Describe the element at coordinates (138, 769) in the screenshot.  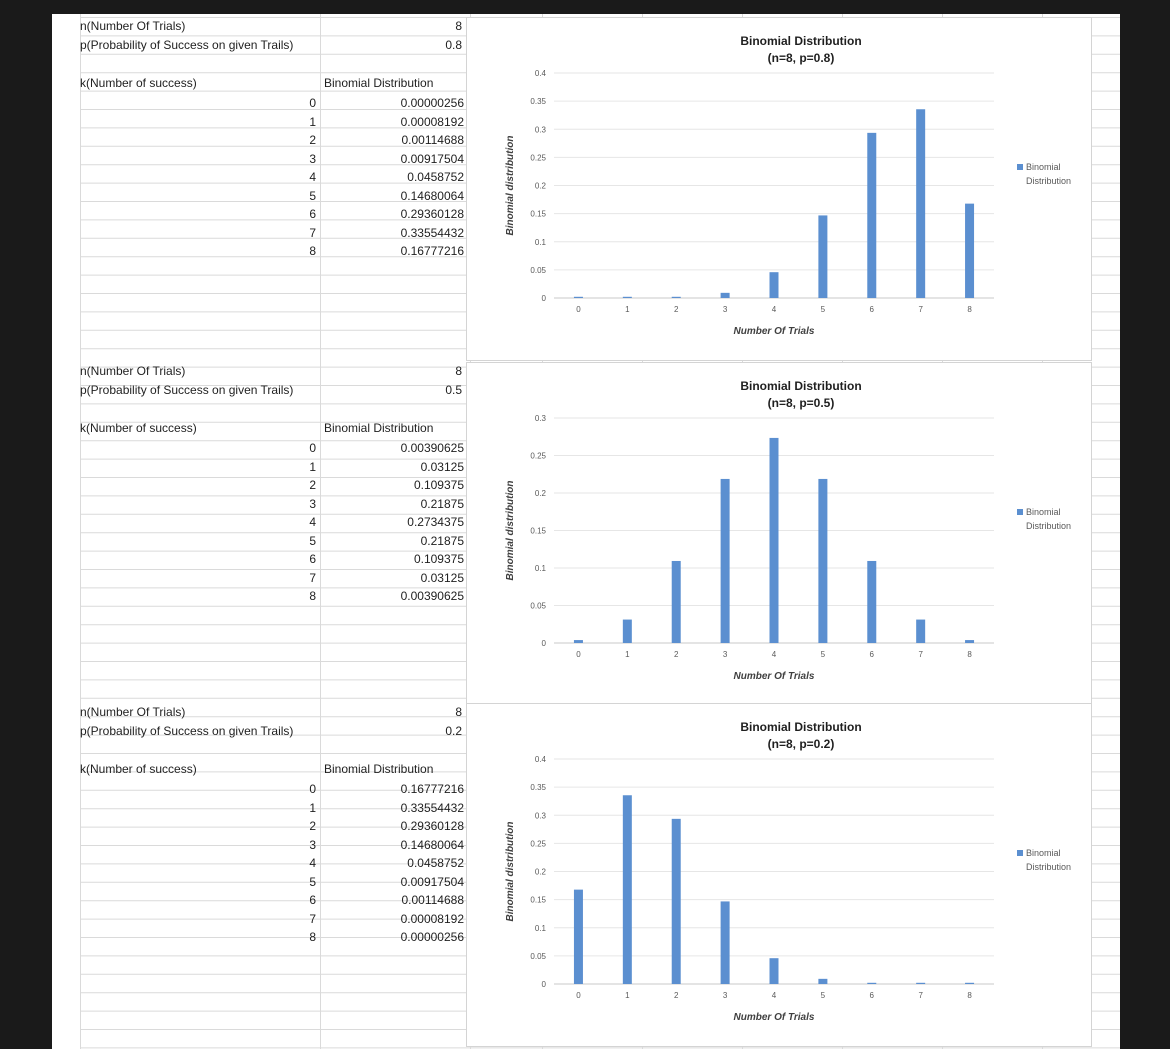
I see `k-header: k(Number of success)` at that location.